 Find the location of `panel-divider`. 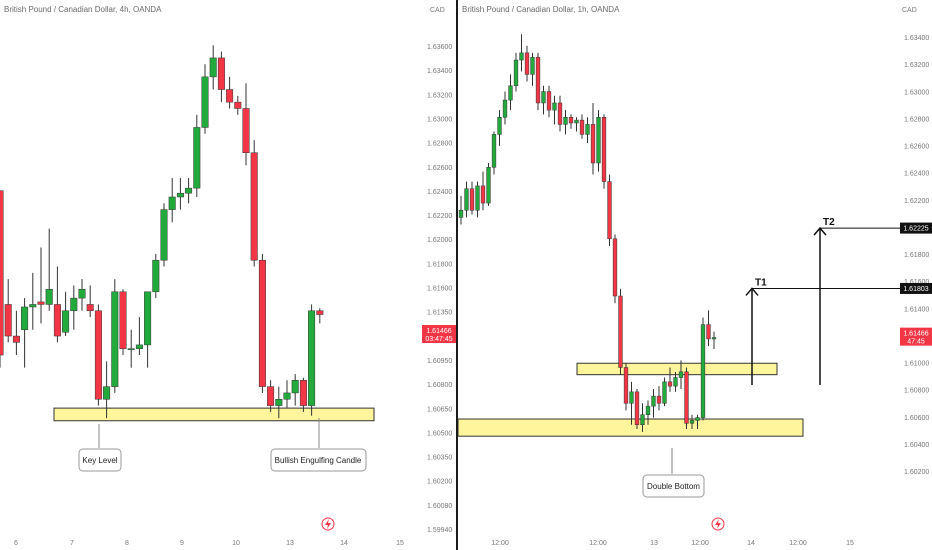

panel-divider is located at coordinates (457, 275).